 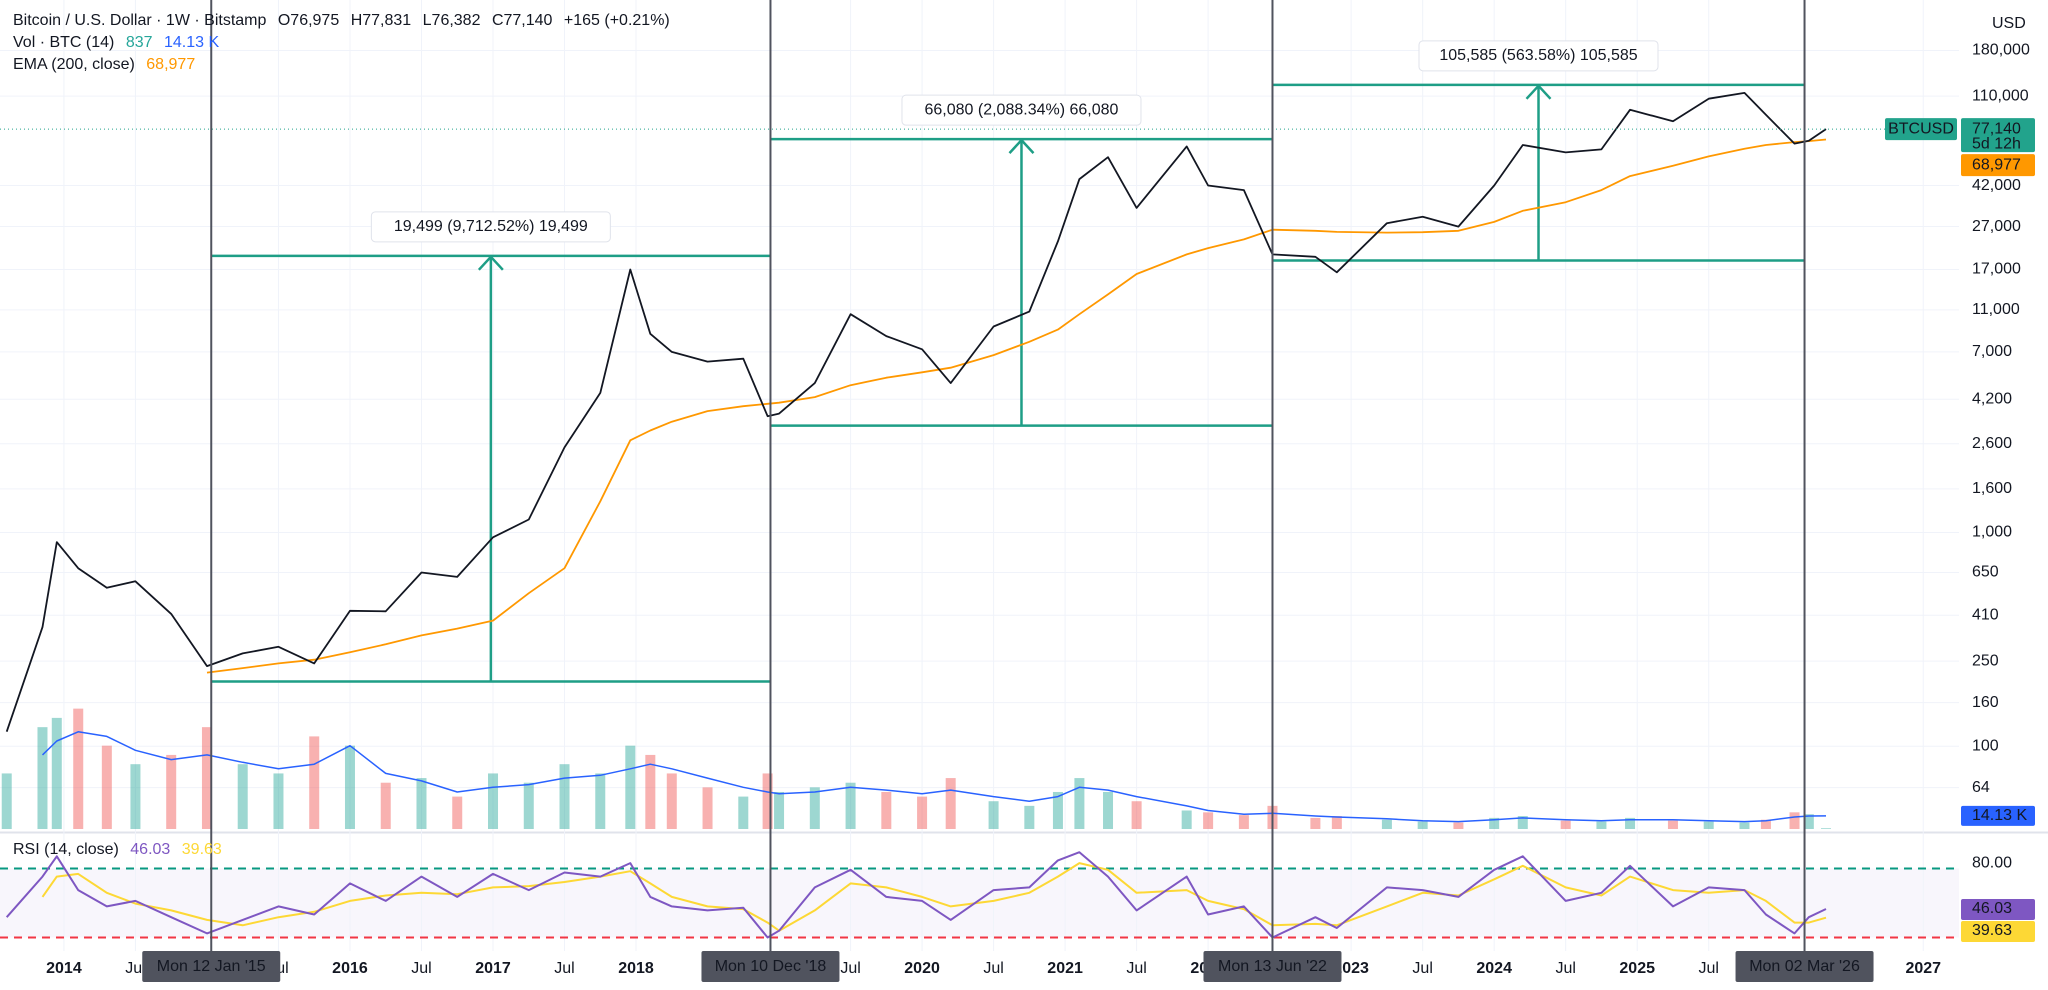 What do you see at coordinates (1992, 399) in the screenshot?
I see `y-tick-label: 4,200` at bounding box center [1992, 399].